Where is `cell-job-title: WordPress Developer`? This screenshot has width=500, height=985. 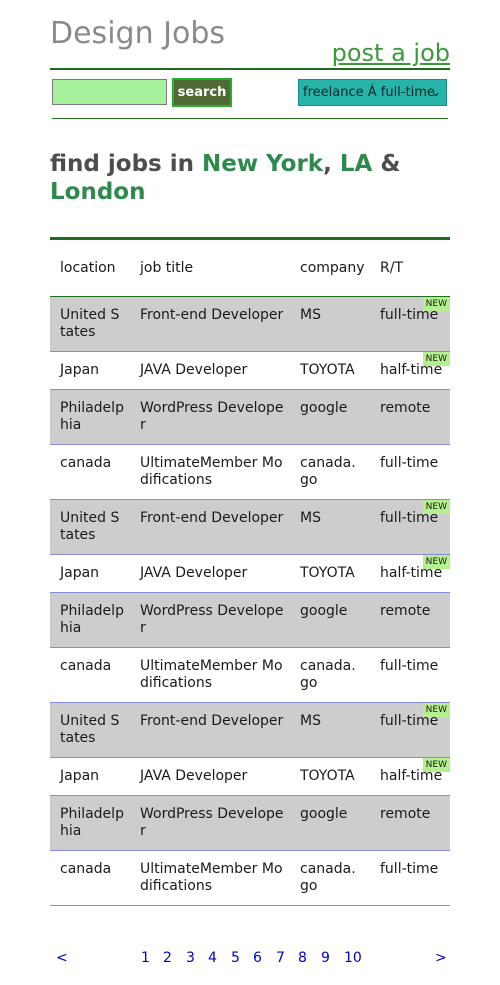 cell-job-title: WordPress Developer is located at coordinates (210, 417).